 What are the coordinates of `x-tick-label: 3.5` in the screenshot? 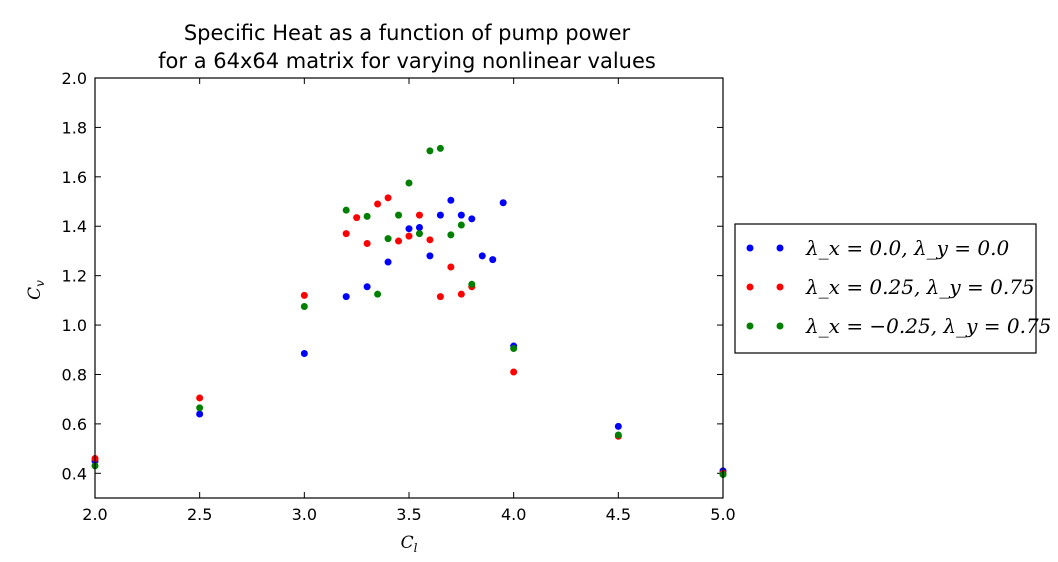 It's located at (408, 514).